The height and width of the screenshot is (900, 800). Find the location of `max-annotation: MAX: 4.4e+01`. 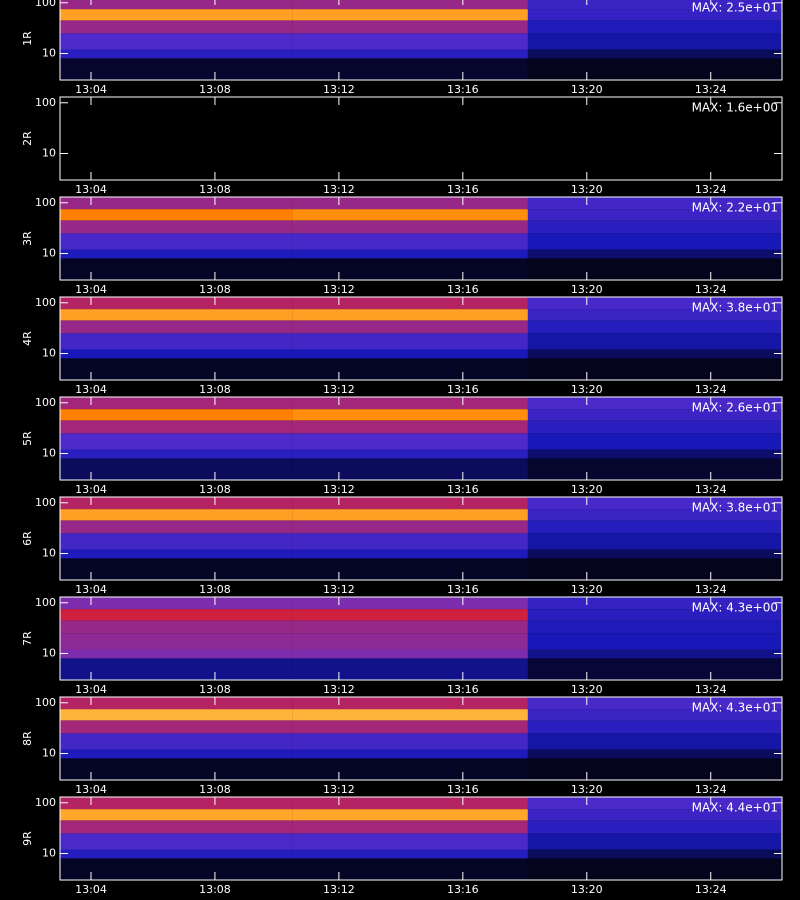

max-annotation: MAX: 4.4e+01 is located at coordinates (735, 808).